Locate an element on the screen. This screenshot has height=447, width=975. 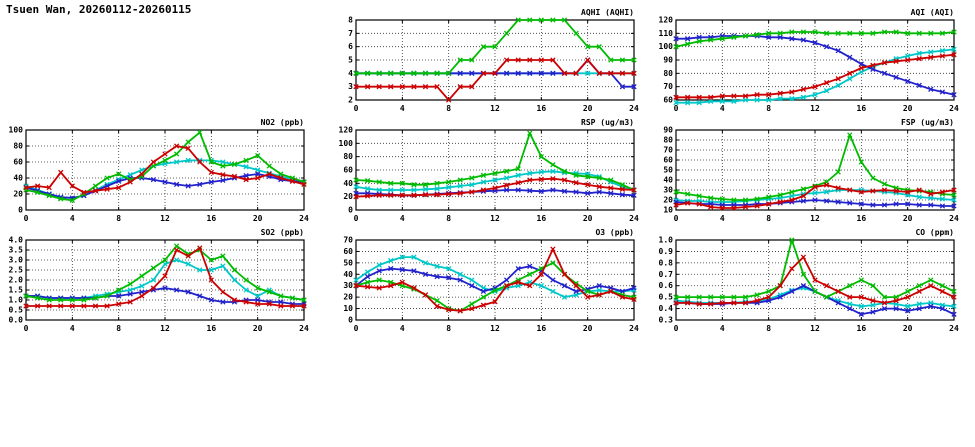
chart-aqi: 0 4 8 12 16 20 24 60 70 80 90 100 110 120 AQI (AQI) is located at coordinates (808, 62).